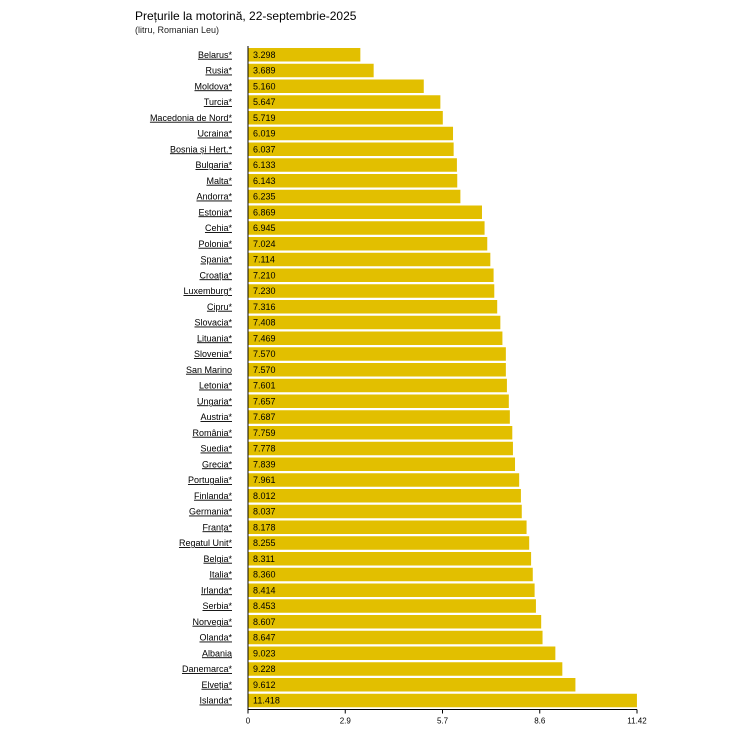 The height and width of the screenshot is (733, 731). I want to click on value-label: 7.778, so click(264, 449).